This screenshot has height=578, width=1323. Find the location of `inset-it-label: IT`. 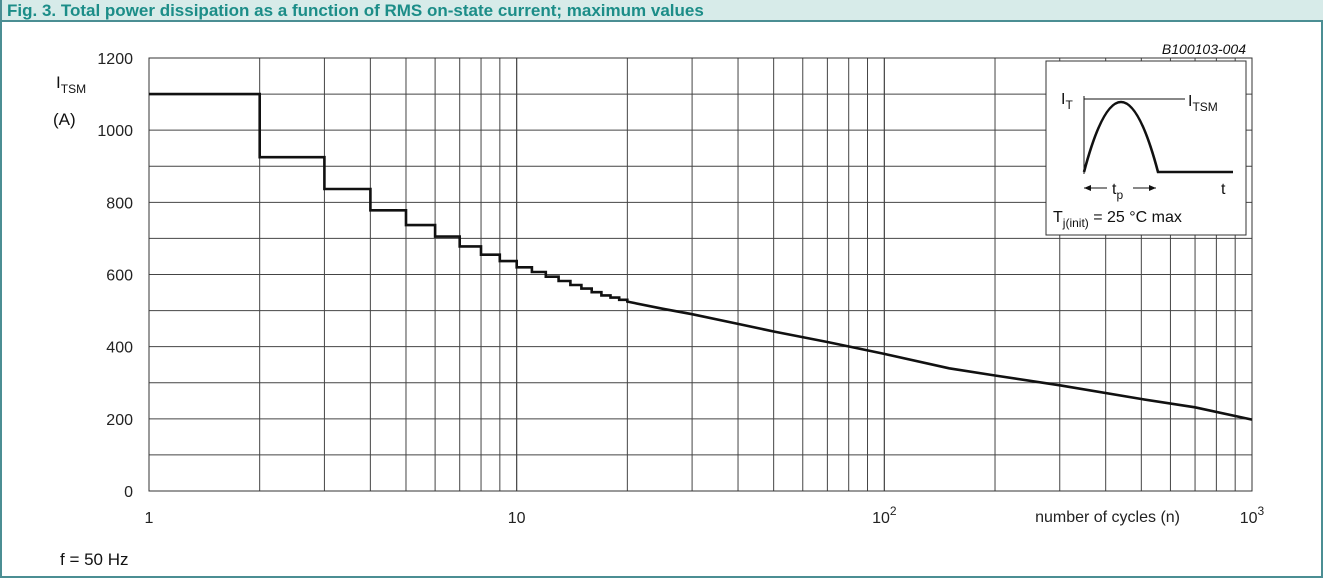

inset-it-label: IT is located at coordinates (1067, 101).